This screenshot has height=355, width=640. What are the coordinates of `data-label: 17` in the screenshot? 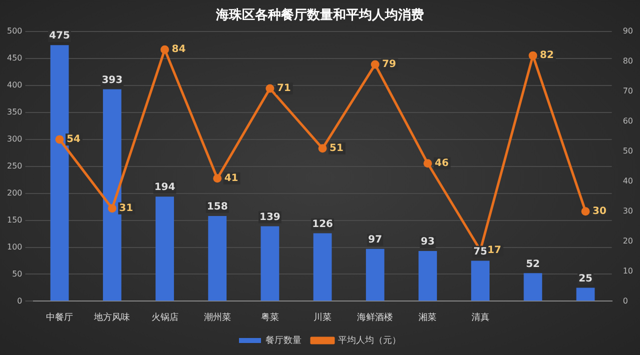 It's located at (494, 250).